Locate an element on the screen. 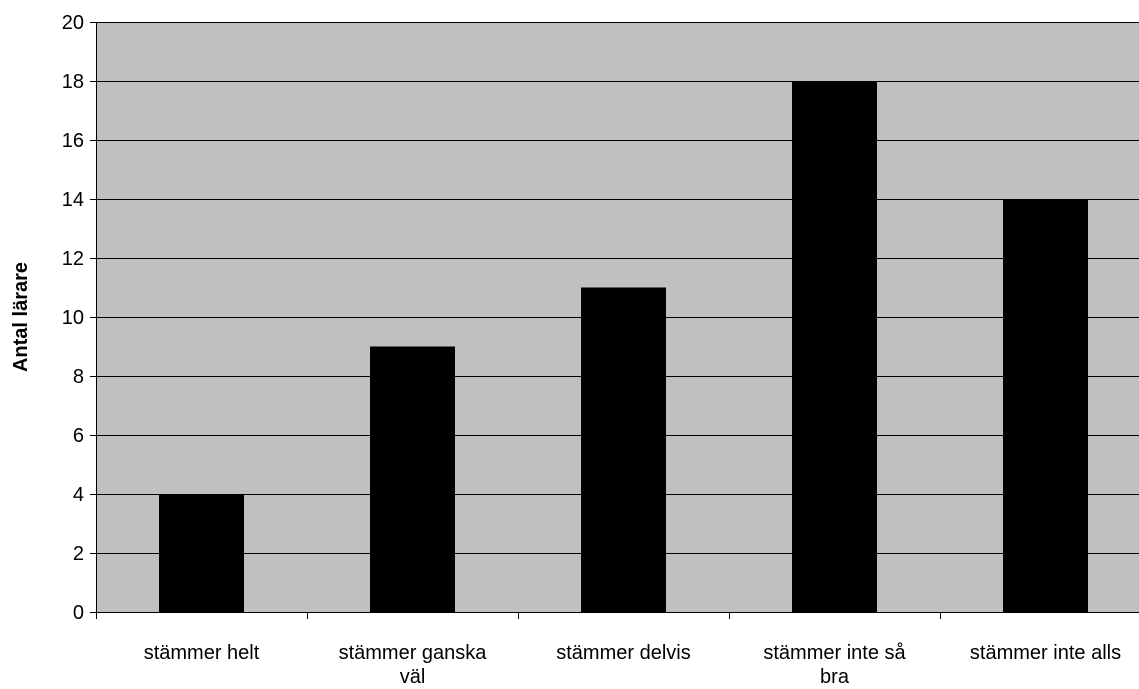  y-tick-label: 10 is located at coordinates (73, 318).